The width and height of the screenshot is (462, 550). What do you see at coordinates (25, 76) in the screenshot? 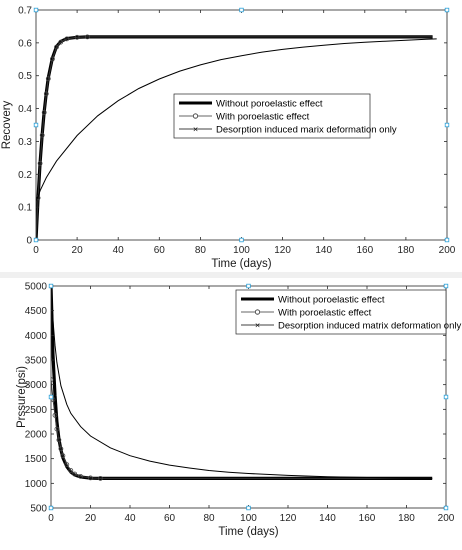
I see `recovery-y-tick-label: 0.5` at bounding box center [25, 76].